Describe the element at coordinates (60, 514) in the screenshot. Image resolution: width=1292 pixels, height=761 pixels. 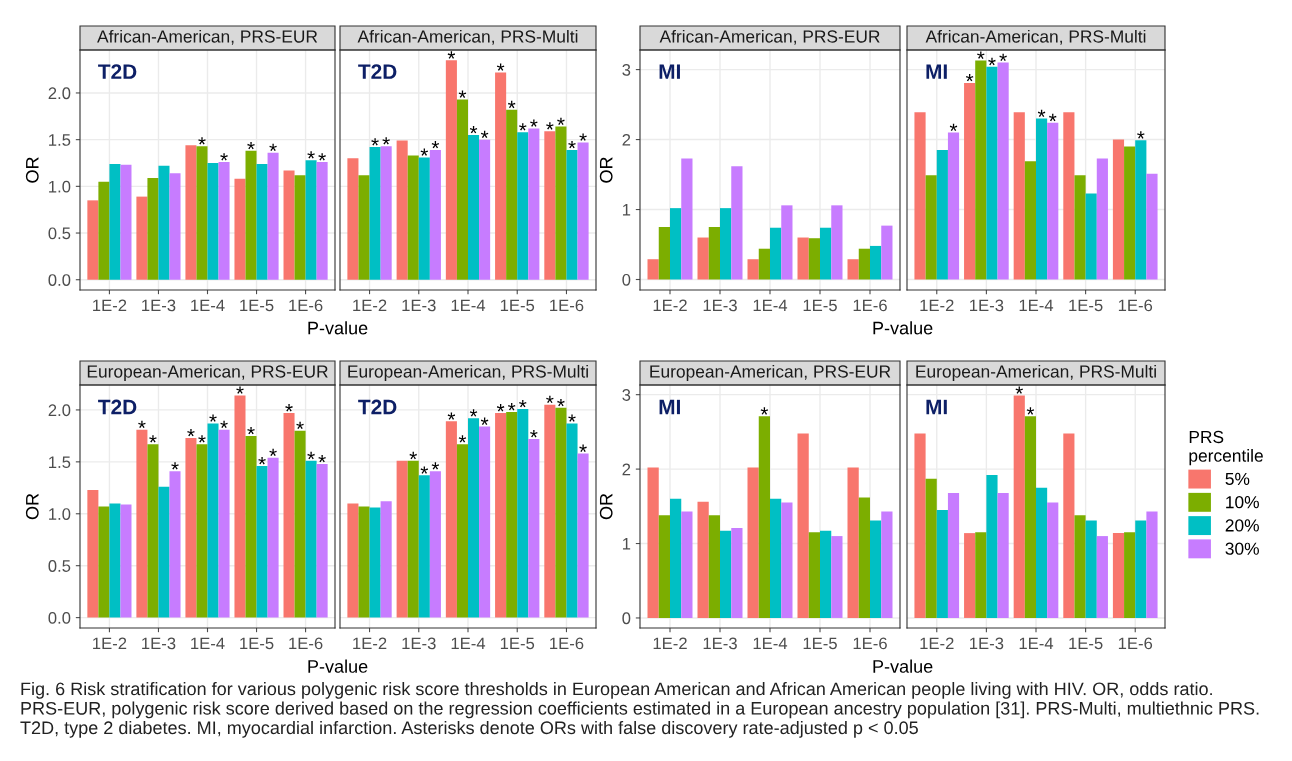
I see `y-tick-label: 1.0` at that location.